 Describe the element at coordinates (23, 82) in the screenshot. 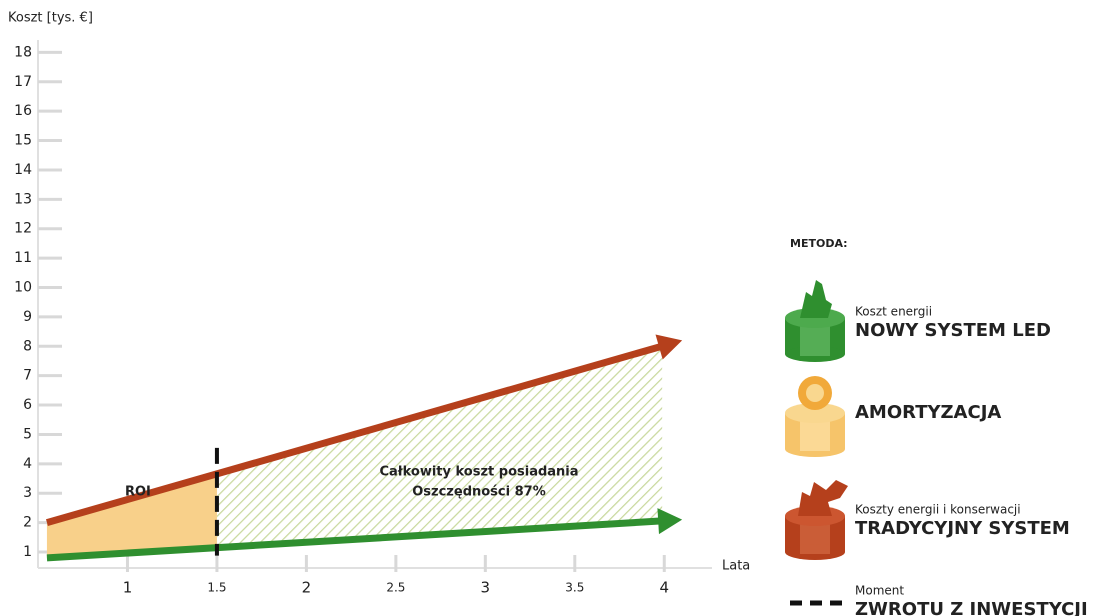

I see `y-tick-label: 17` at that location.